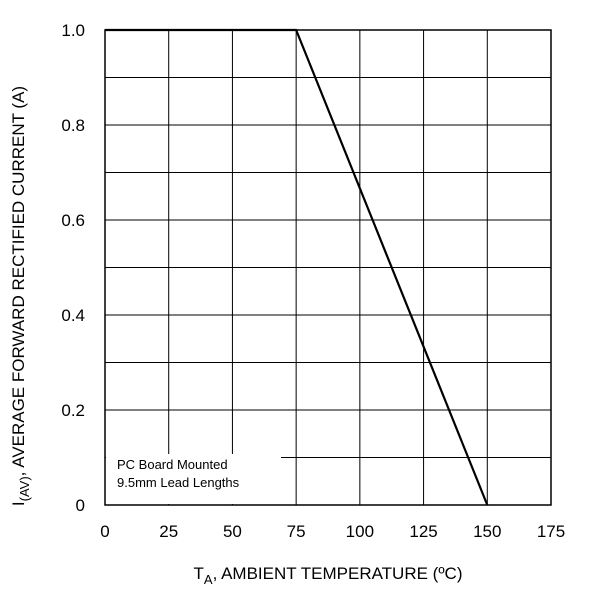  Describe the element at coordinates (172, 464) in the screenshot. I see `annotation-line-1: PC Board Mounted` at that location.